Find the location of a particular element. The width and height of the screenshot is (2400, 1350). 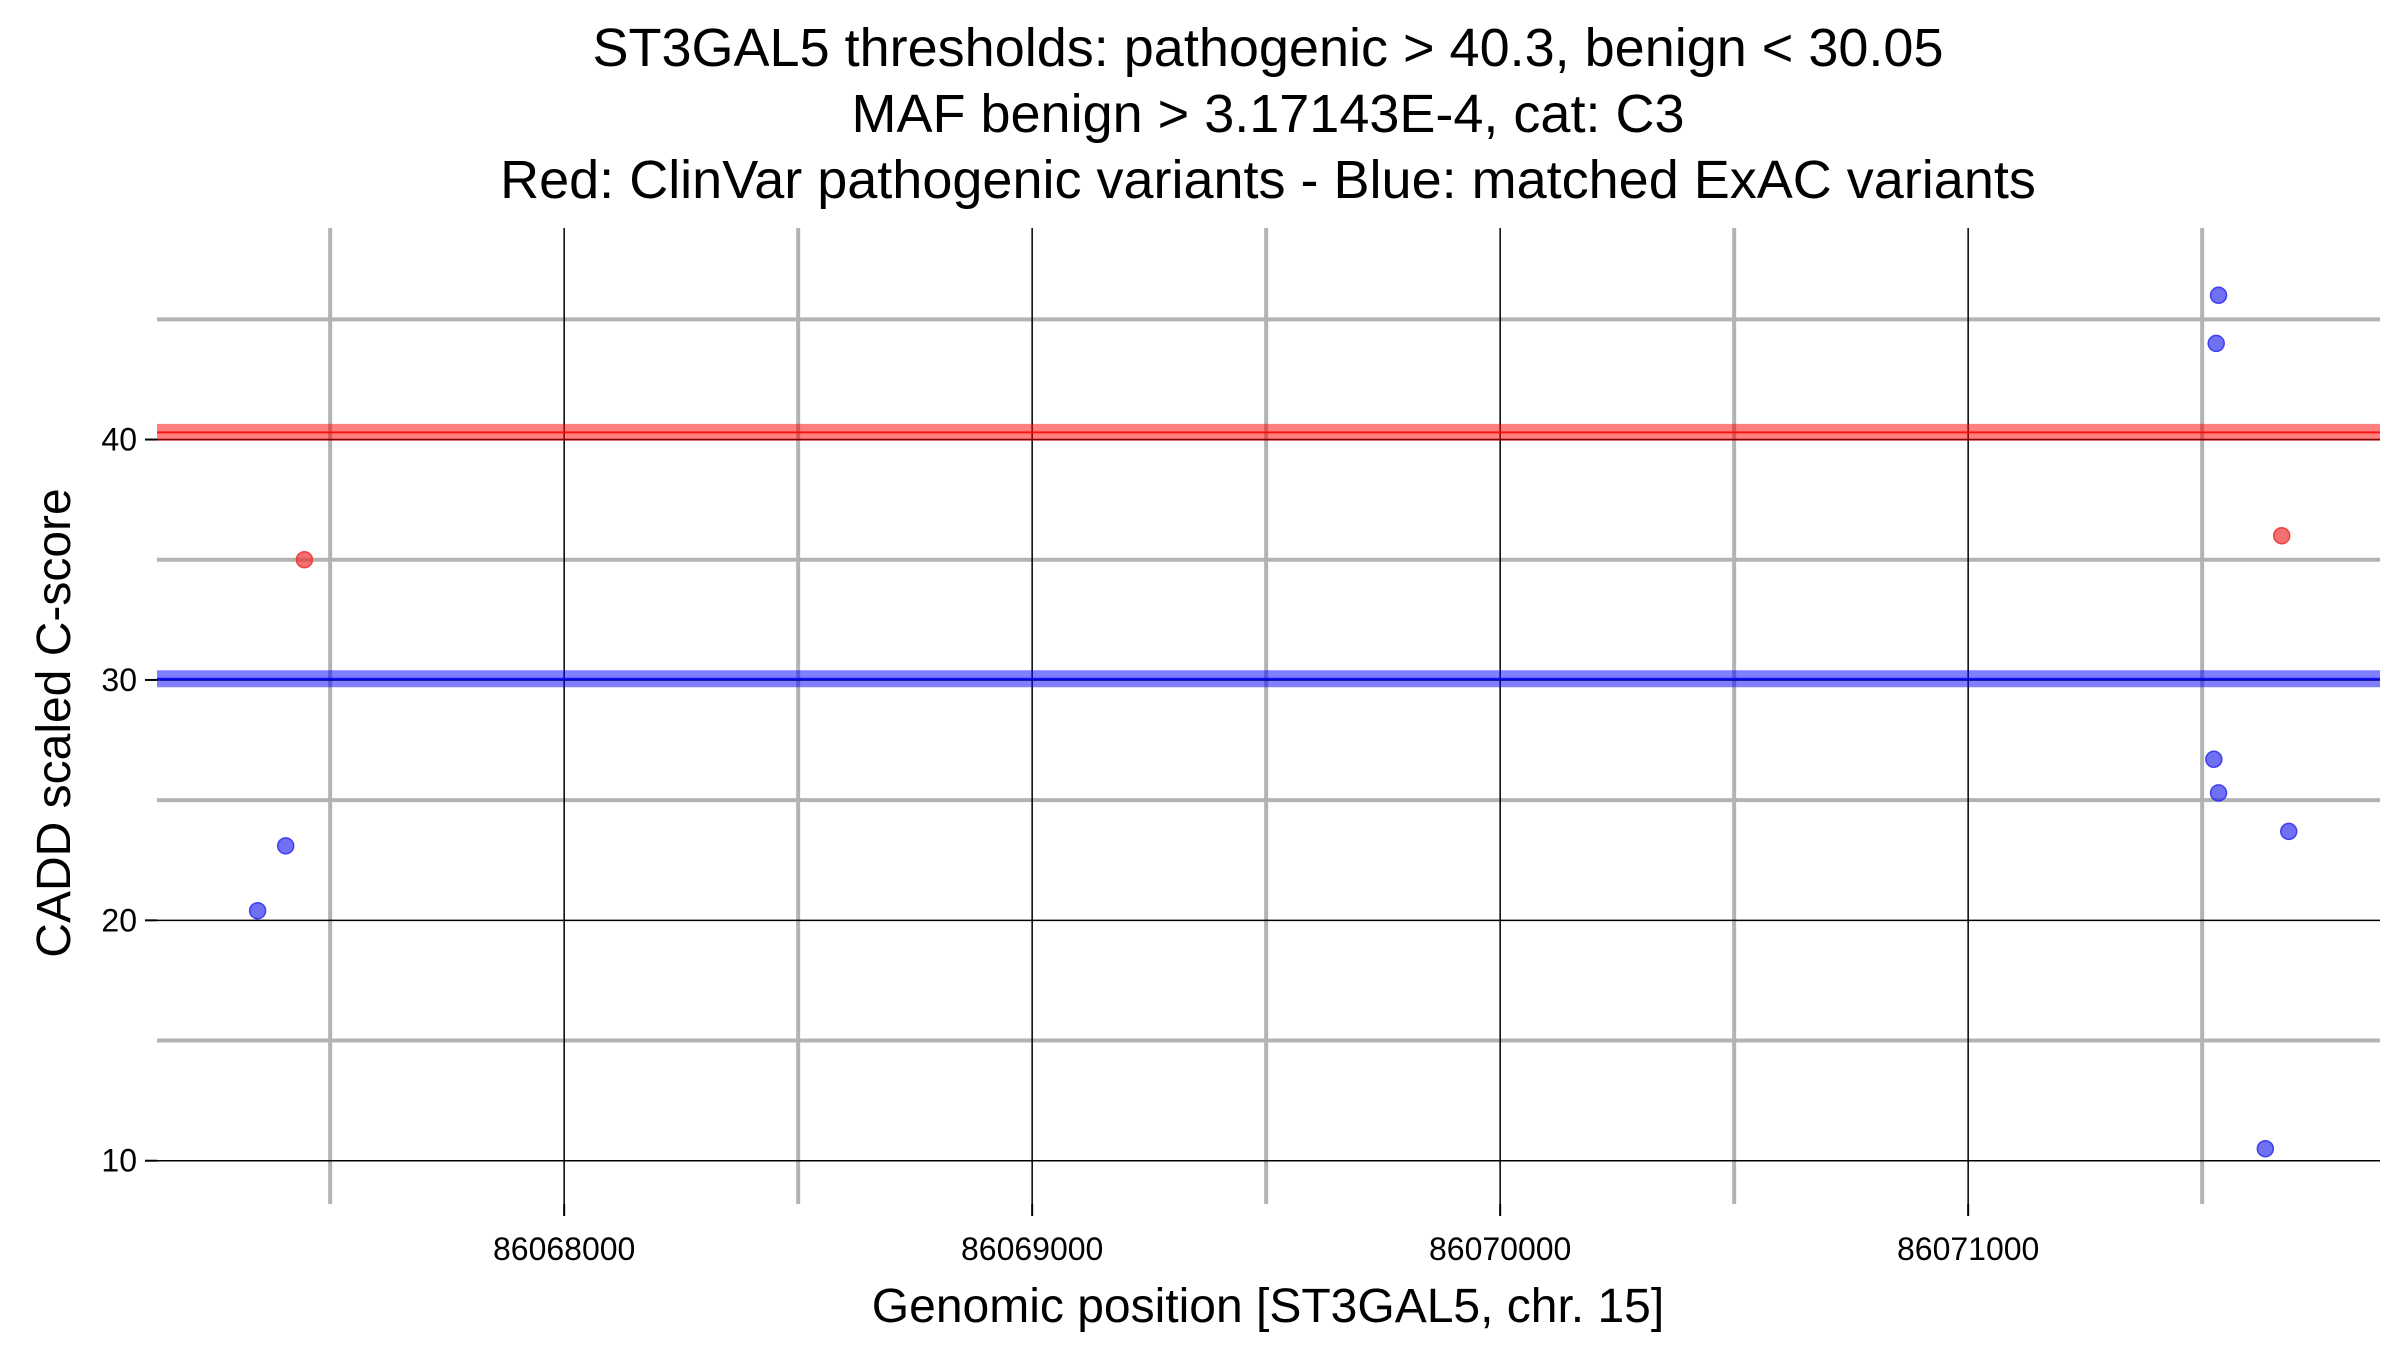

x-tick-label: 86068000 is located at coordinates (564, 1249).